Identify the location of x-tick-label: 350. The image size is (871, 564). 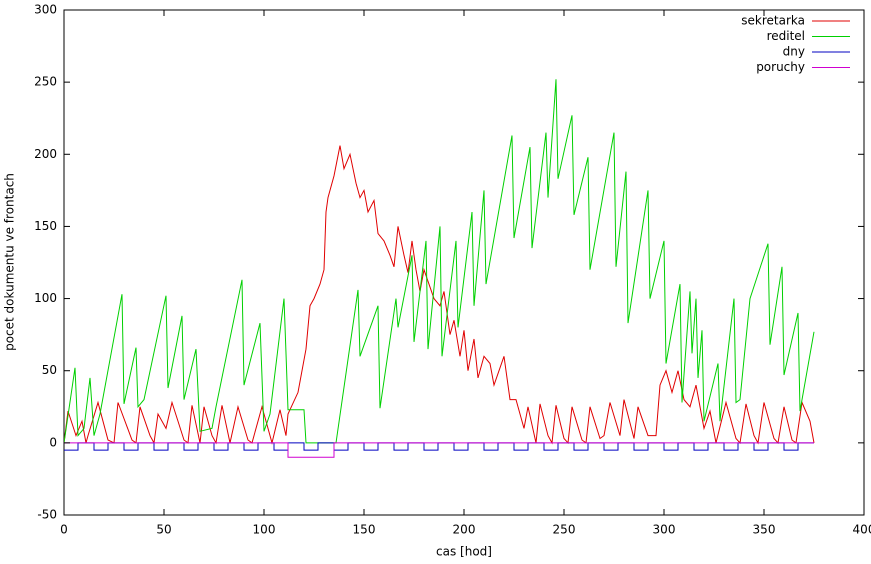
(764, 530).